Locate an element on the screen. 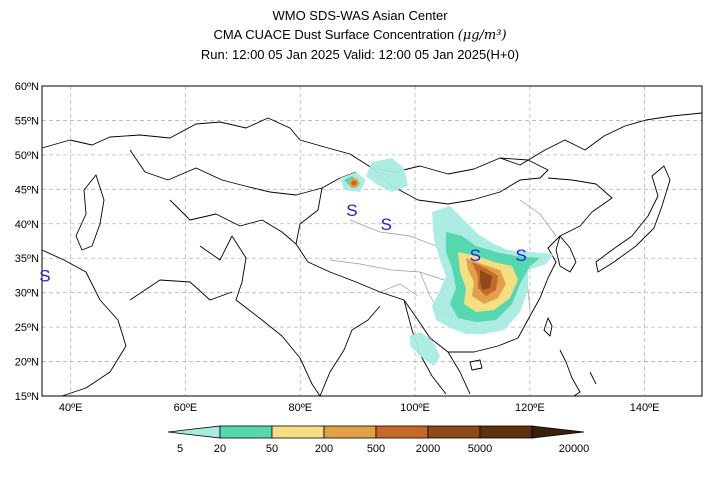  korea-peninsula is located at coordinates (566, 254).